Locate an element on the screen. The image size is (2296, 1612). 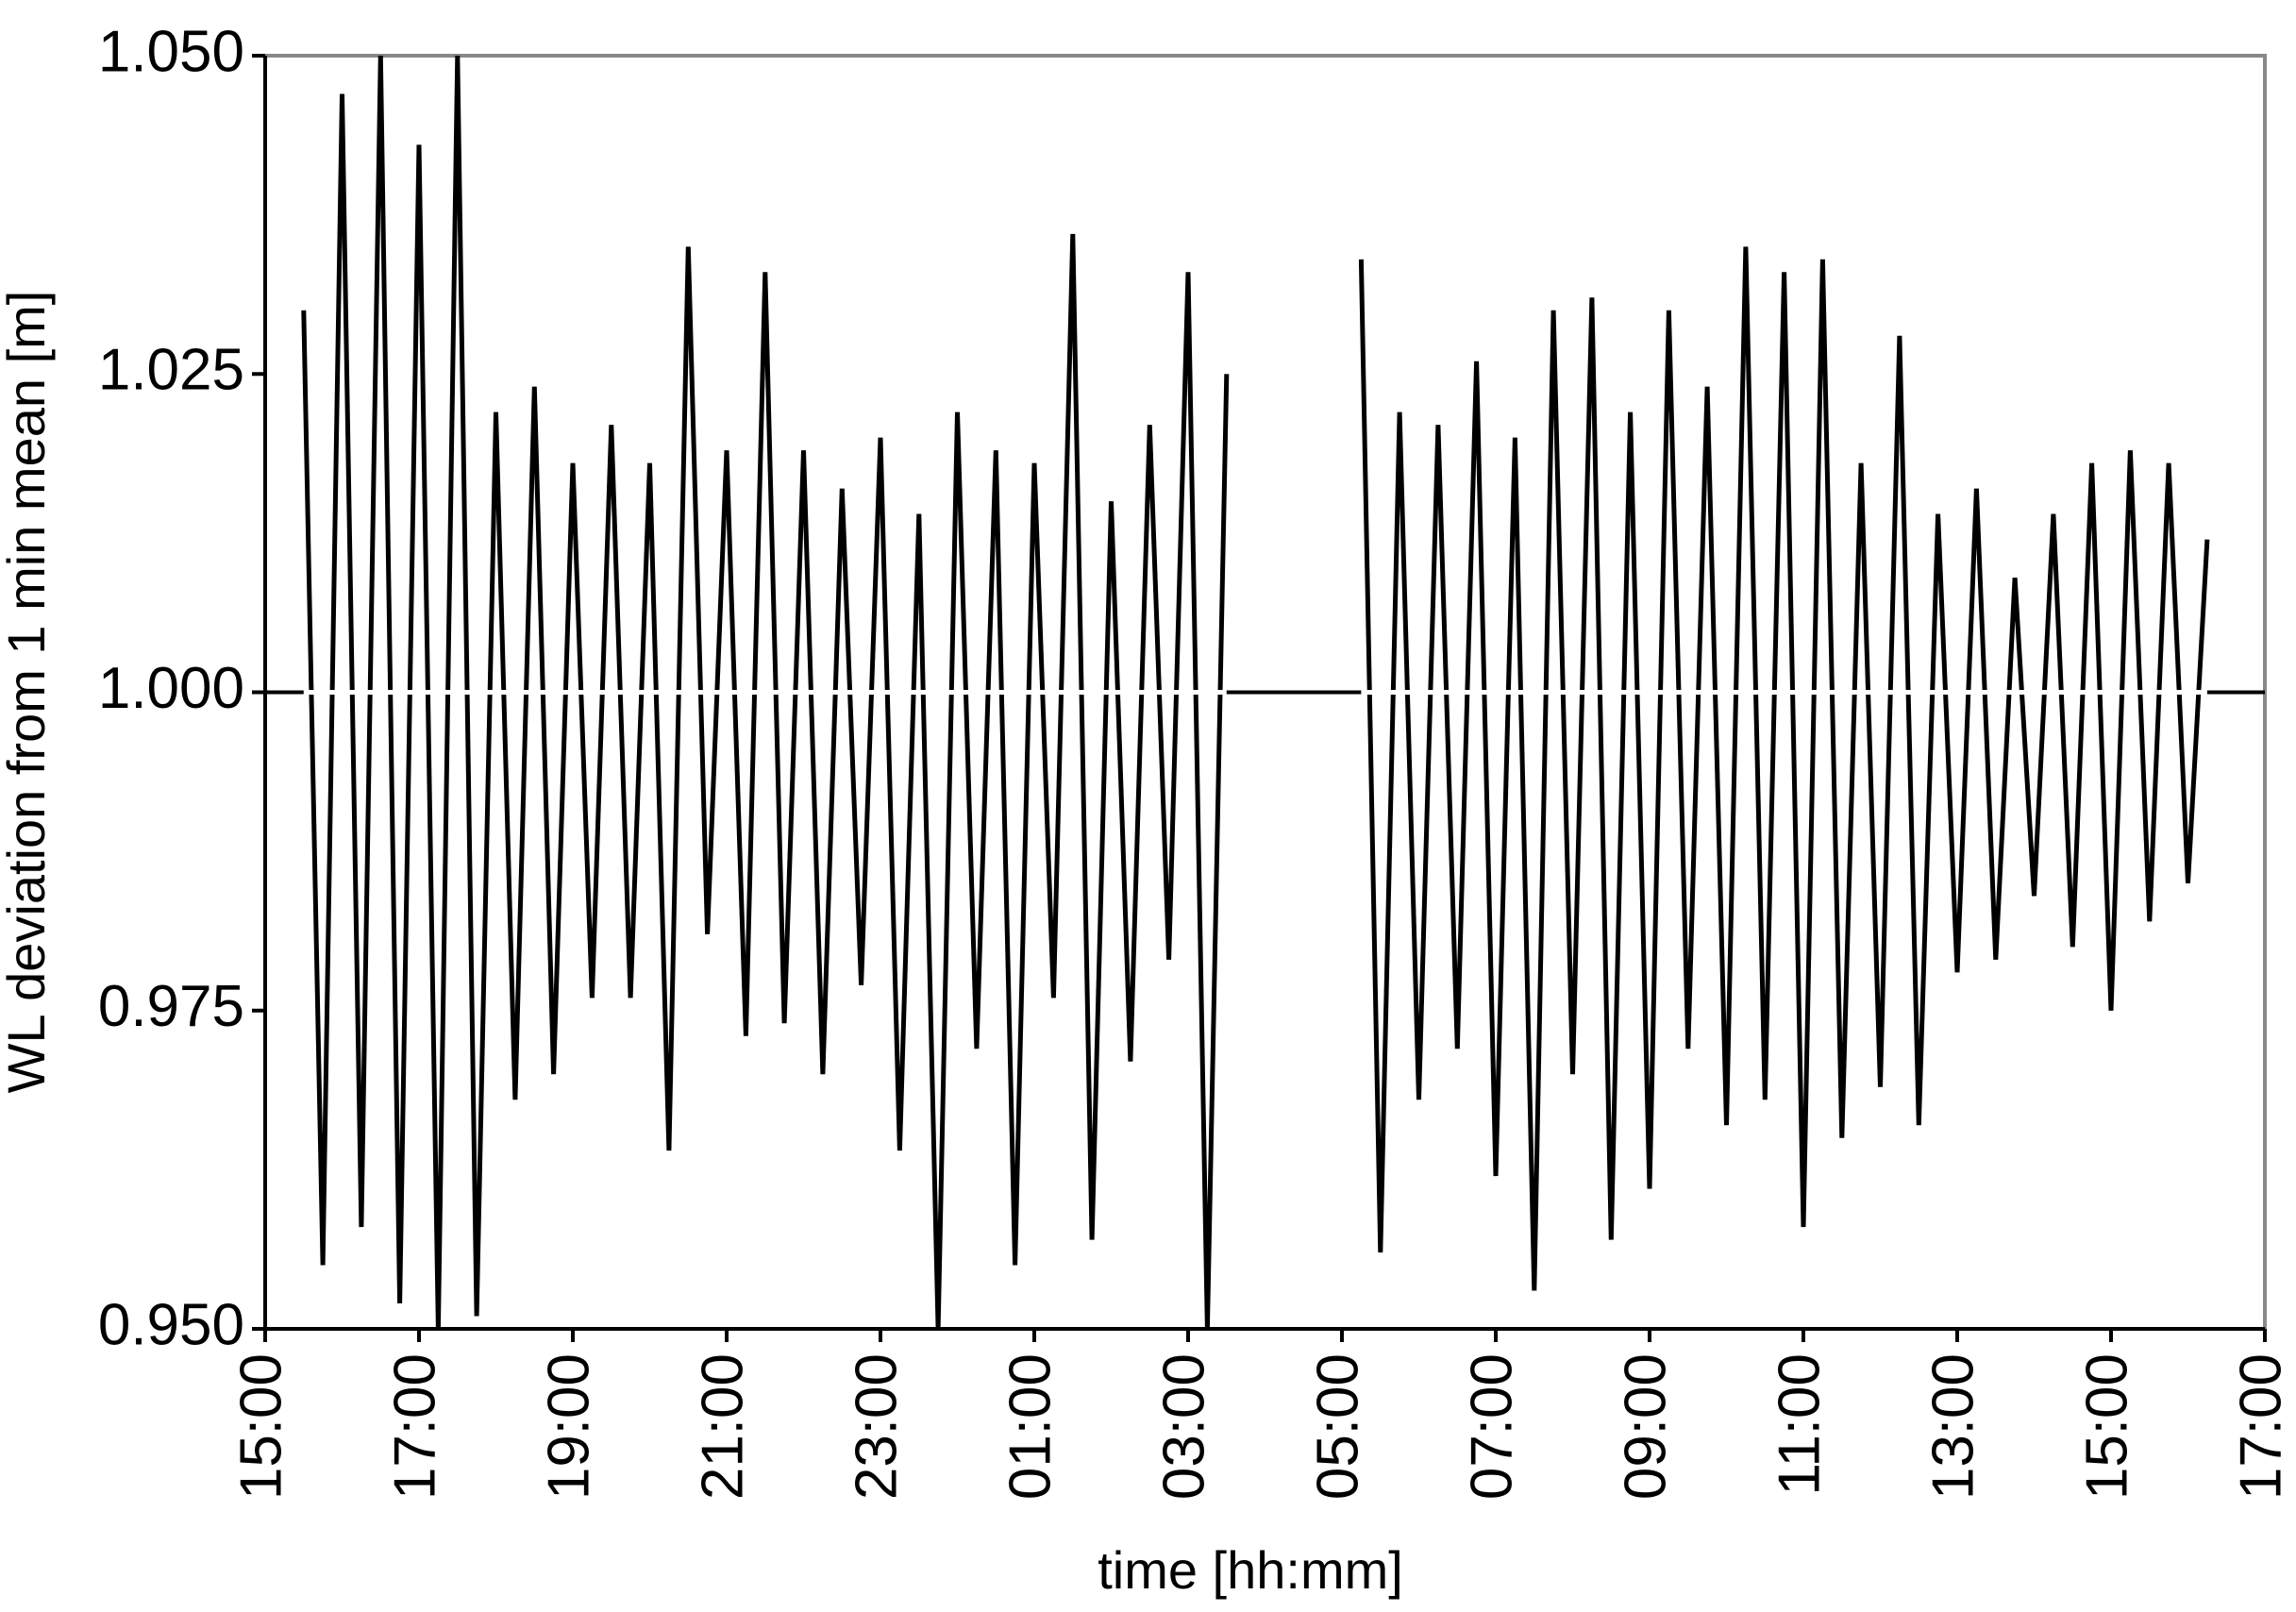
y-tick-label: 1.000 is located at coordinates (171, 688).